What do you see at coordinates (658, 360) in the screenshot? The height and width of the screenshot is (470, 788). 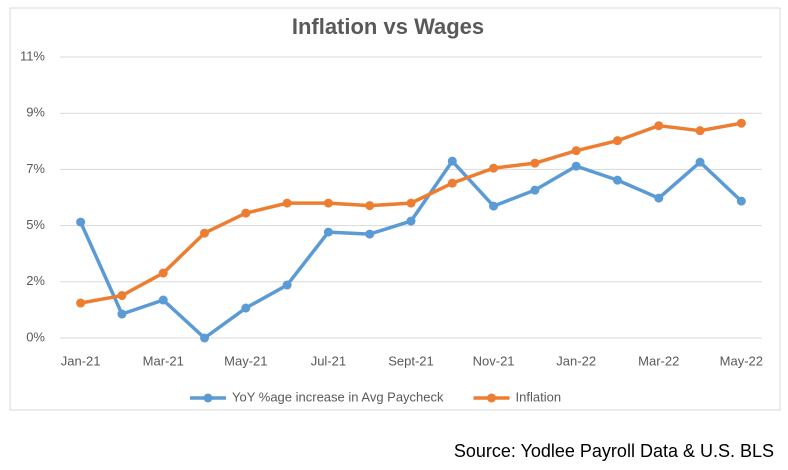 I see `x-tick-label: Mar-22` at bounding box center [658, 360].